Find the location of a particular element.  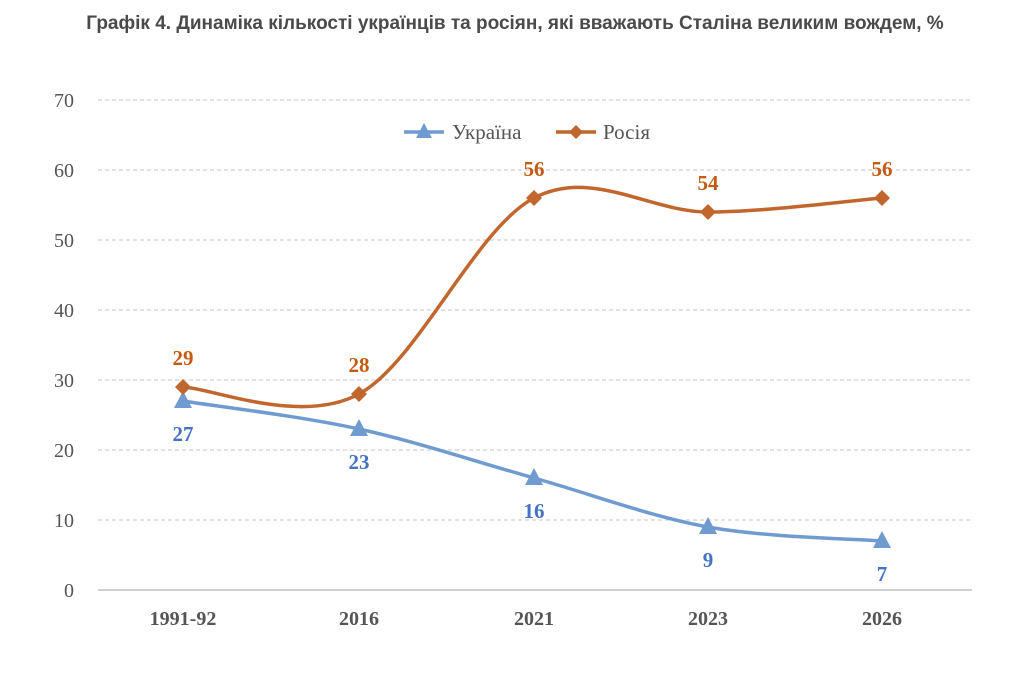

legend-label: Україна is located at coordinates (487, 132).